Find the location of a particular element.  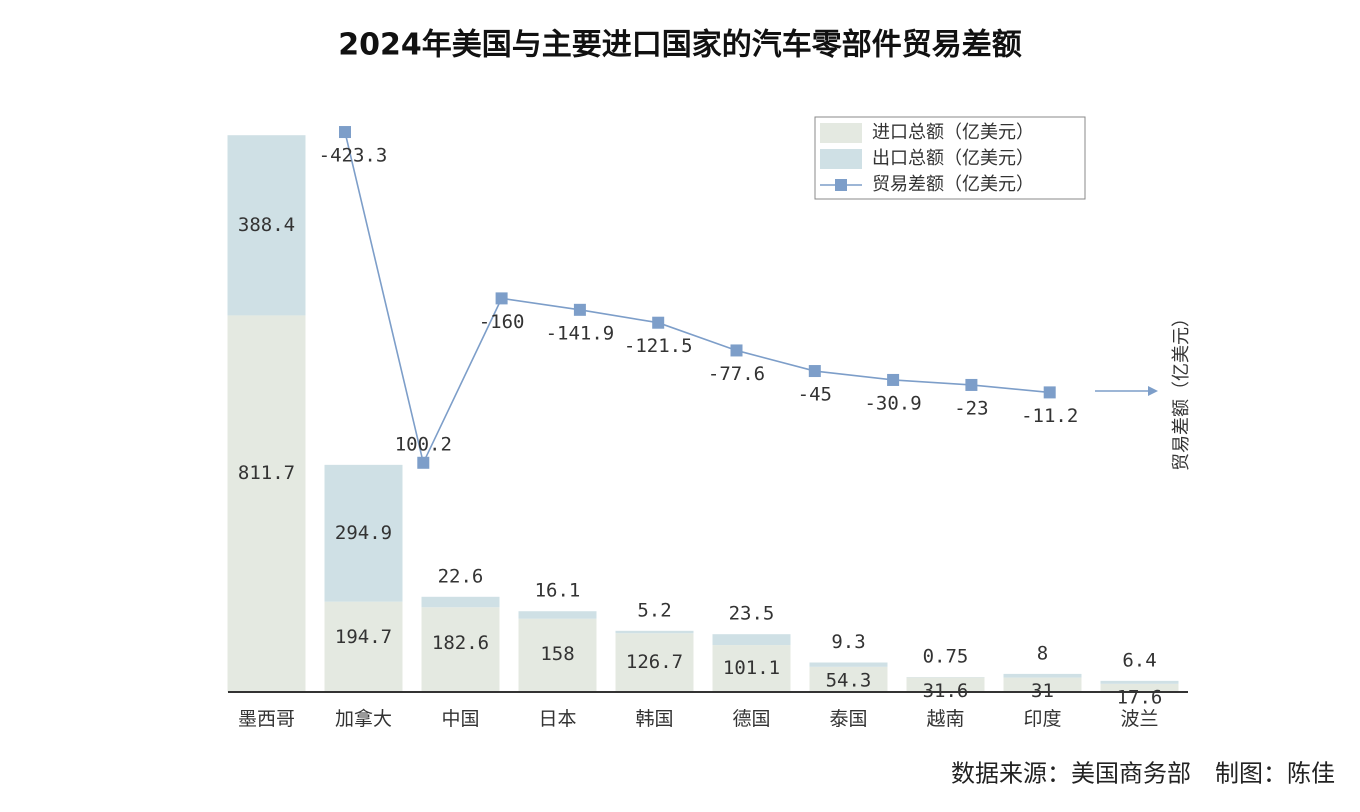

legend-label: 出口总额（亿美元） is located at coordinates (953, 158).